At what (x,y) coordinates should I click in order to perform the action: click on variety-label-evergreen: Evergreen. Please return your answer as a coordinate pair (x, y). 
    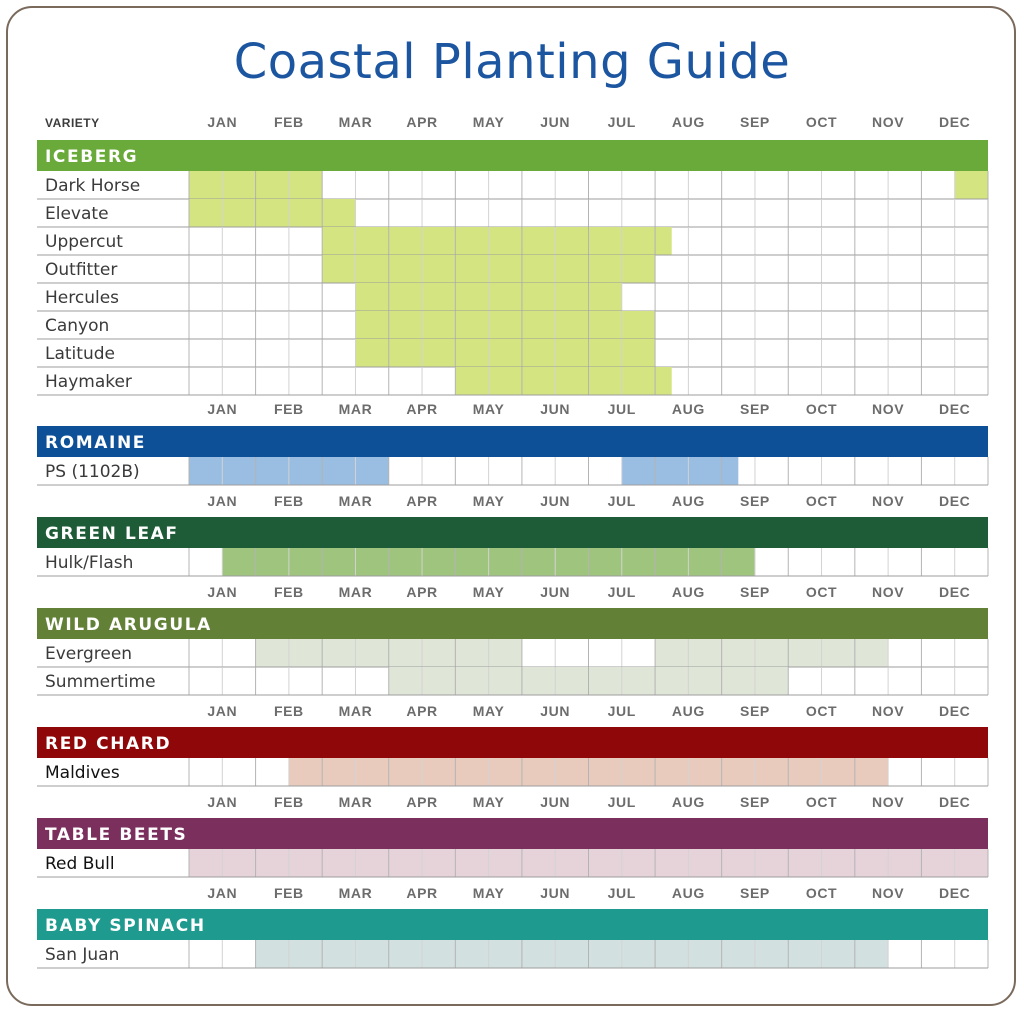
    Looking at the image, I should click on (88, 654).